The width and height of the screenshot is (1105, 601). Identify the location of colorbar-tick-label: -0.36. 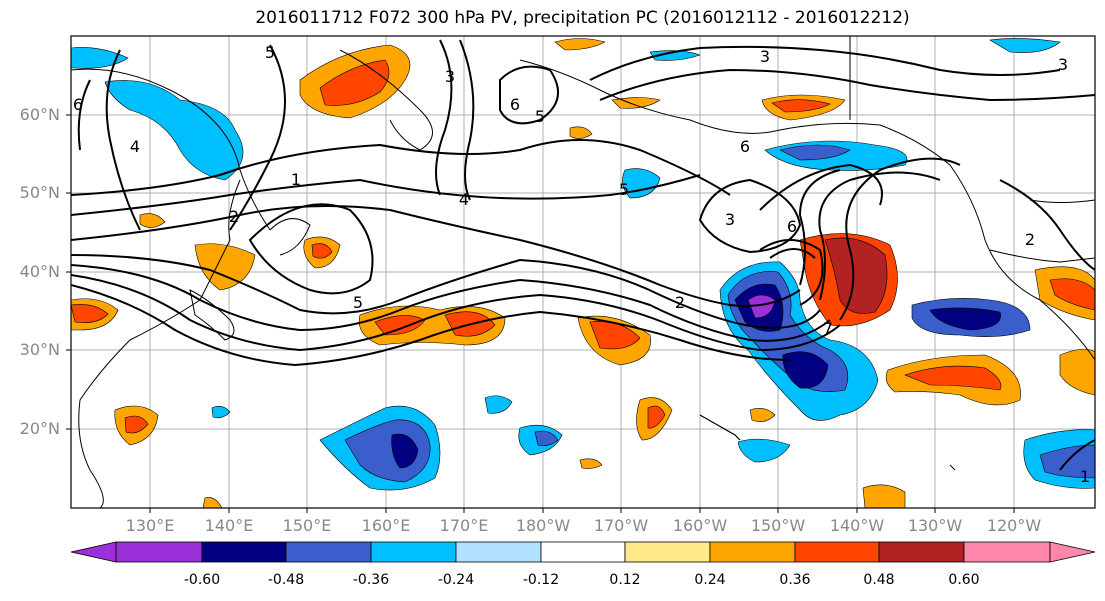
(371, 580).